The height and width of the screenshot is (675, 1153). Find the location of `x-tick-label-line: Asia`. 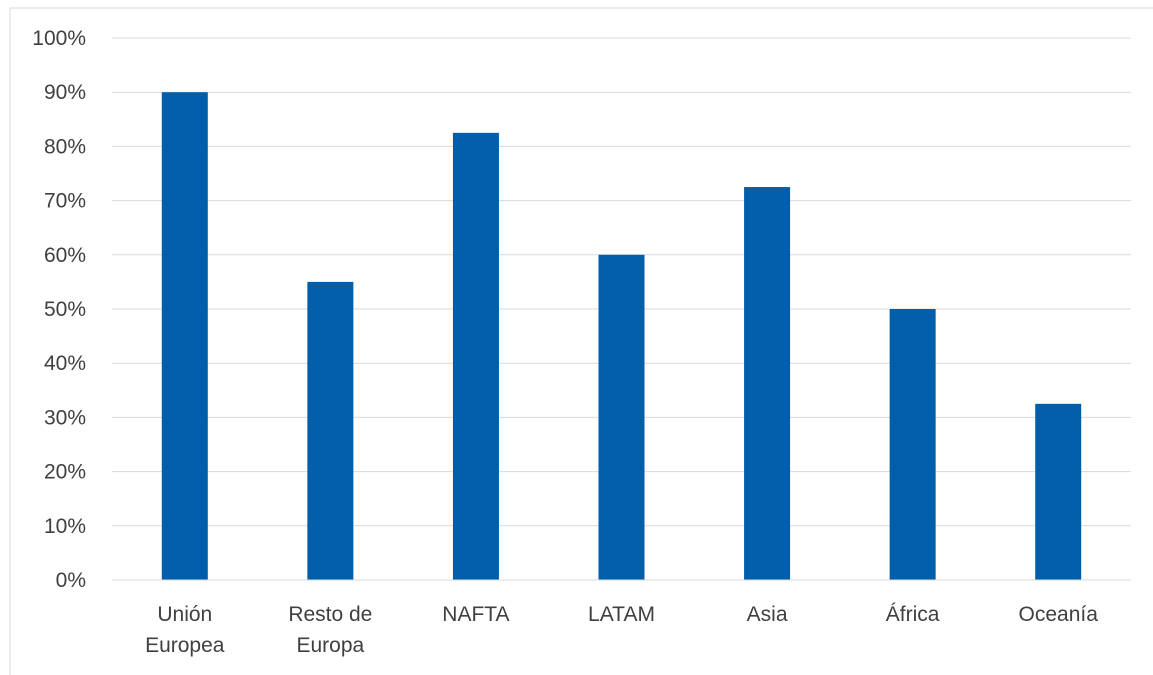

x-tick-label-line: Asia is located at coordinates (767, 614).